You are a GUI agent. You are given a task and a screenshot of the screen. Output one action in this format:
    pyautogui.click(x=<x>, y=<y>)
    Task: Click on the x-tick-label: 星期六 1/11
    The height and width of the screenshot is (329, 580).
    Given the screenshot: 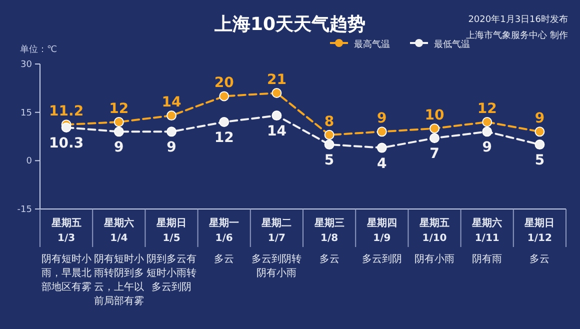 What is the action you would take?
    pyautogui.click(x=486, y=230)
    